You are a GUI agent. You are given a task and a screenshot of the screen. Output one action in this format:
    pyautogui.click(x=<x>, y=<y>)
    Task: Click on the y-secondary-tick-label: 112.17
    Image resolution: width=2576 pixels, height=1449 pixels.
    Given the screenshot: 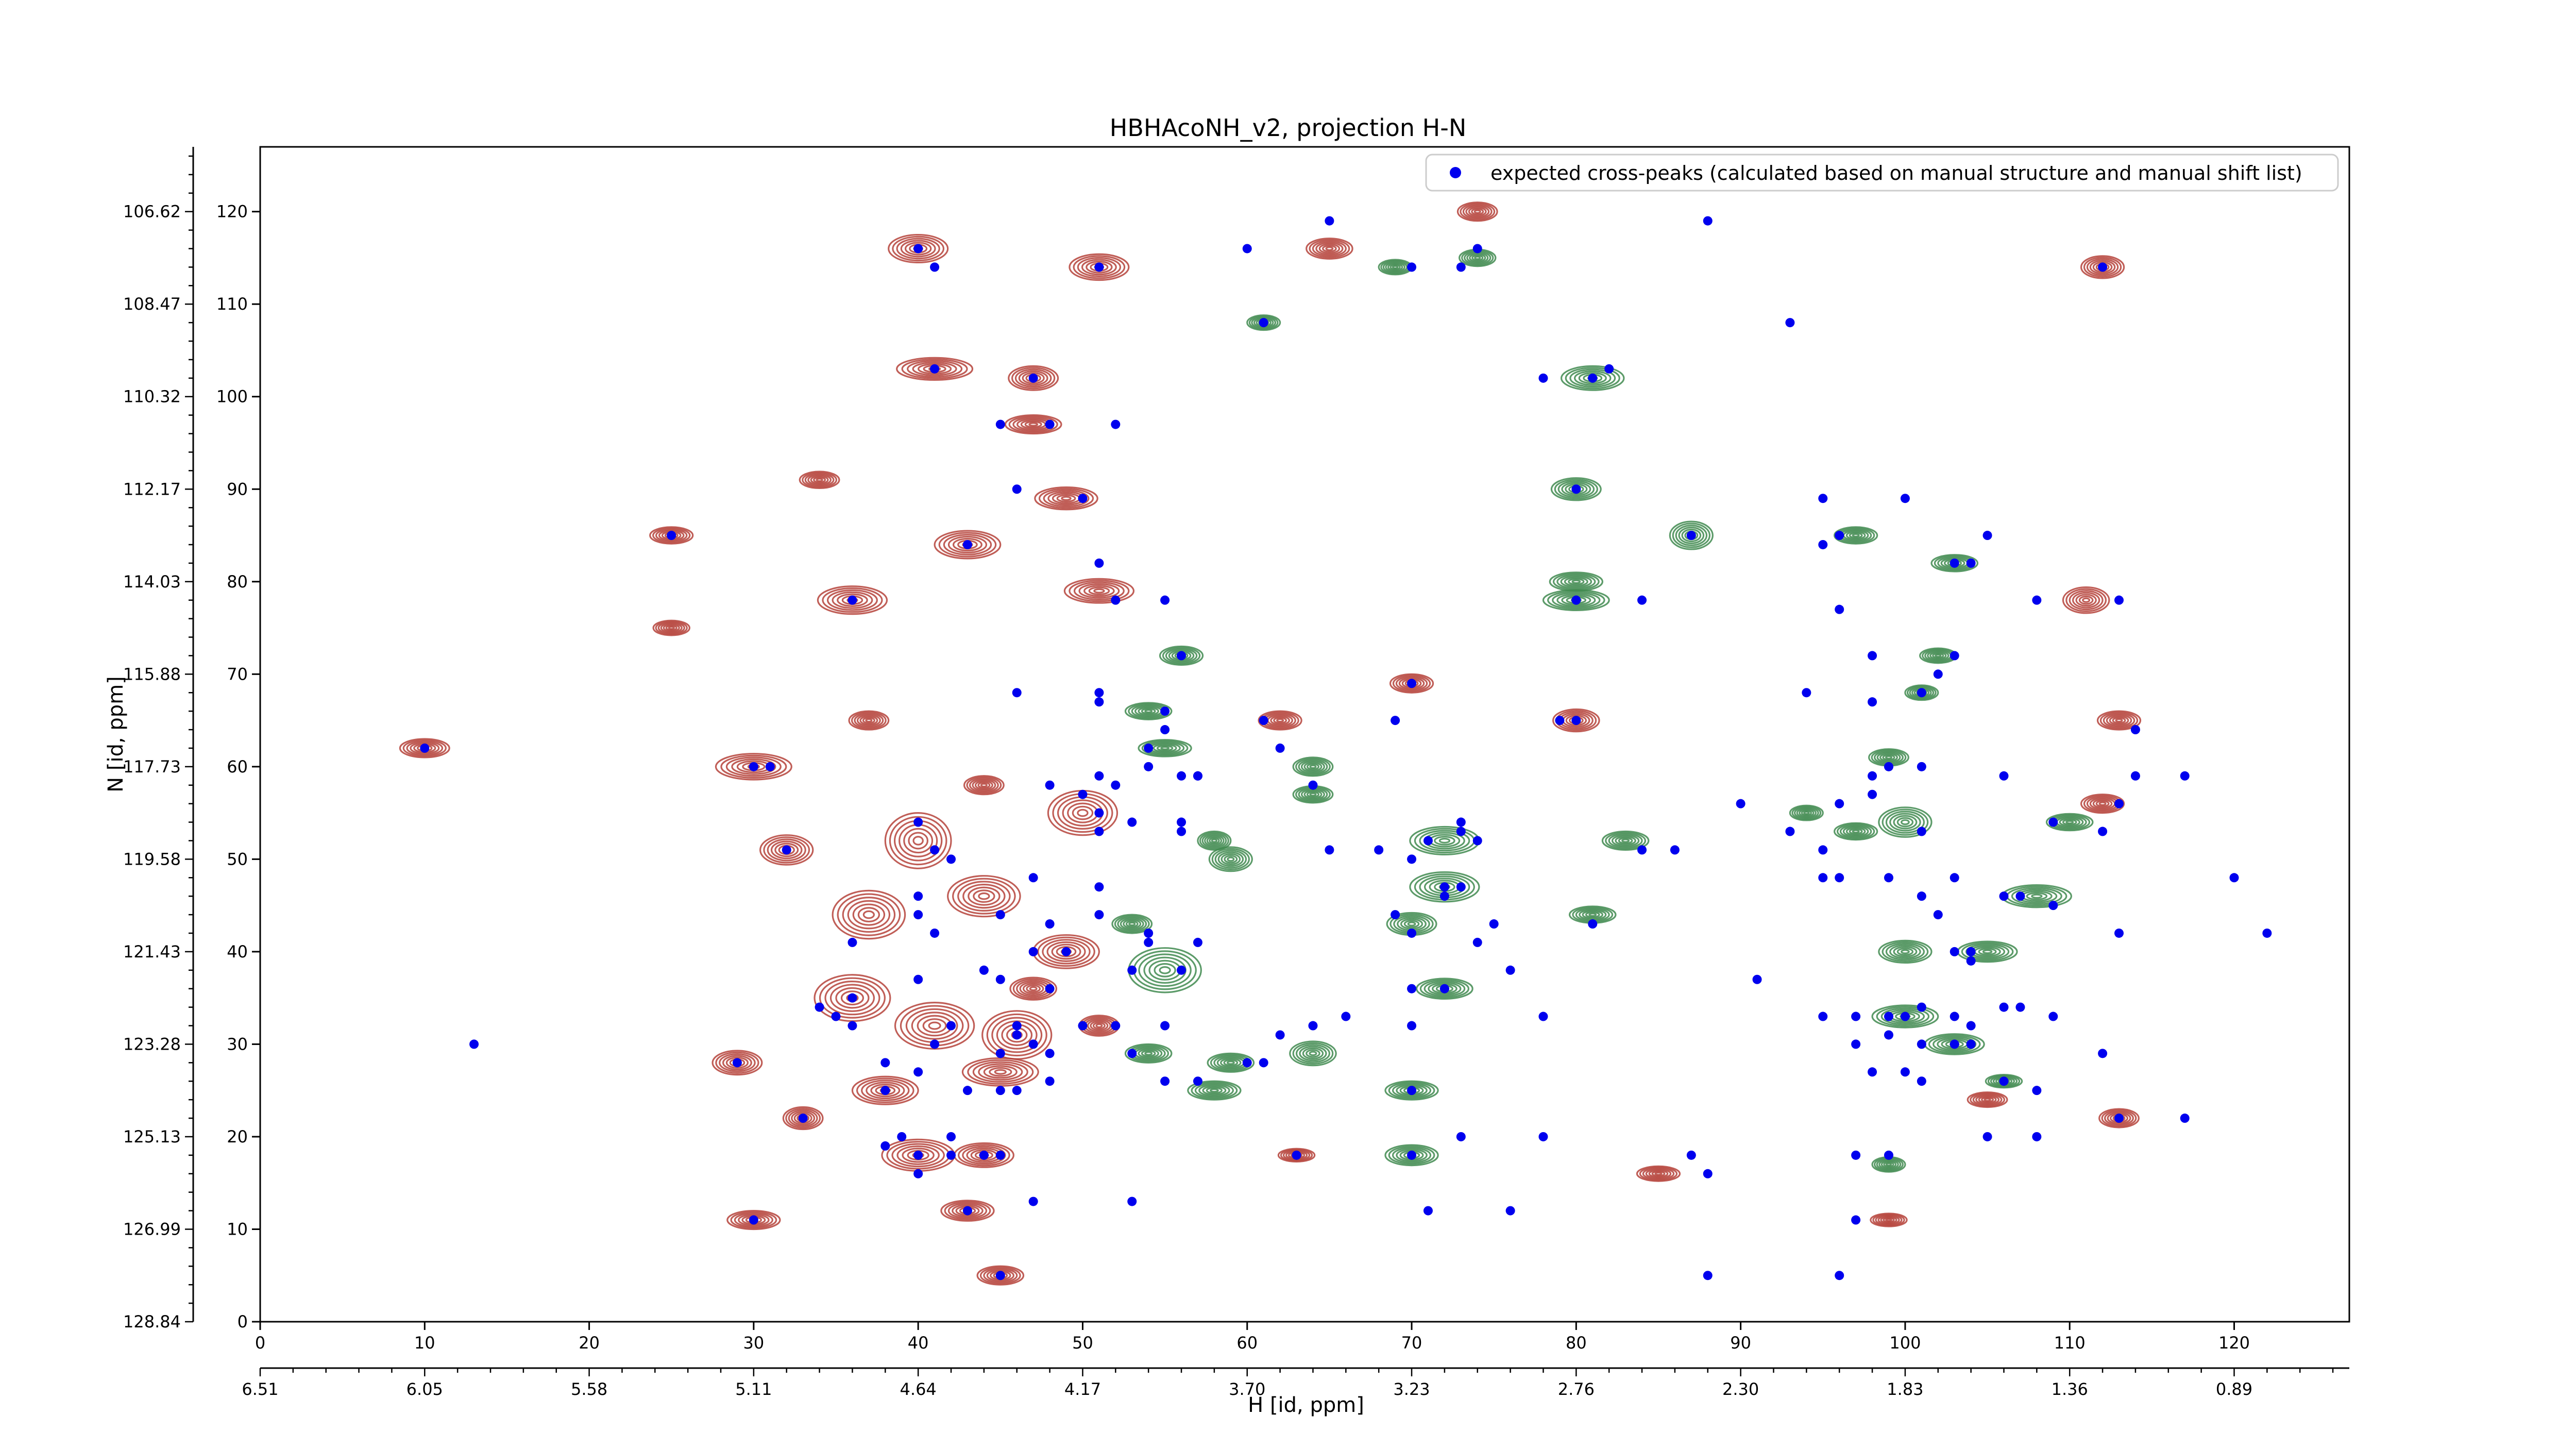 What is the action you would take?
    pyautogui.click(x=152, y=489)
    